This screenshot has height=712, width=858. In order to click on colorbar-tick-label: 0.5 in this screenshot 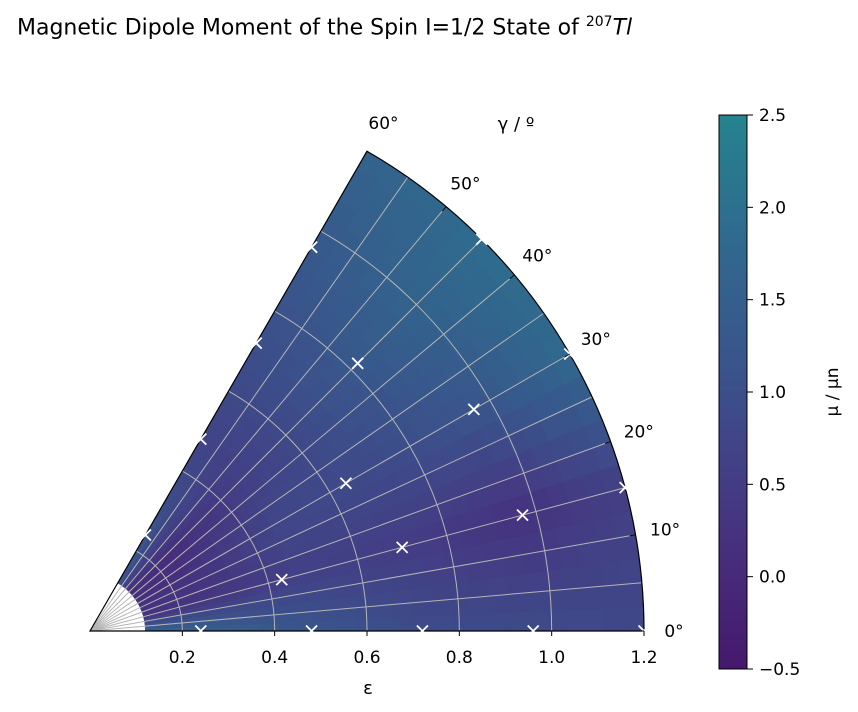, I will do `click(772, 485)`.